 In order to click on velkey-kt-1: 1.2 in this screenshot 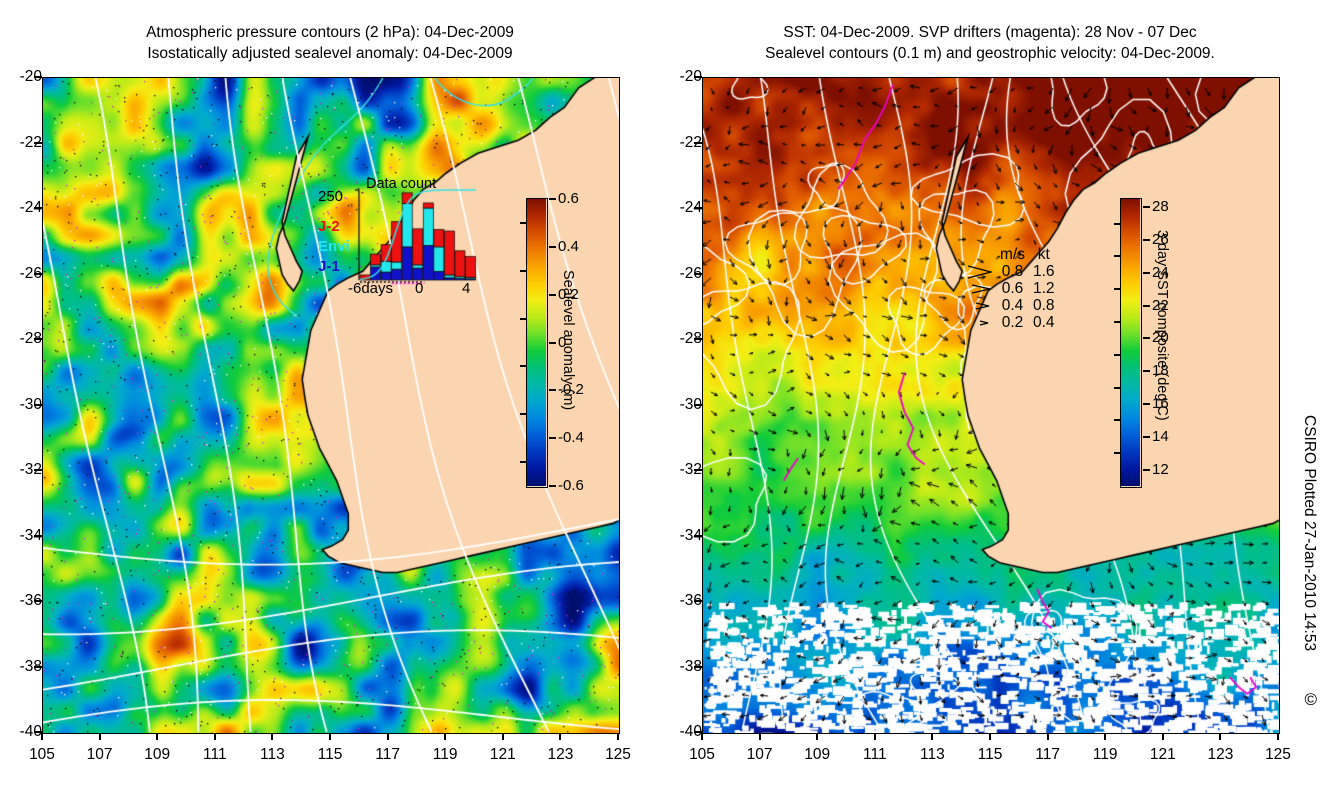, I will do `click(1043, 288)`.